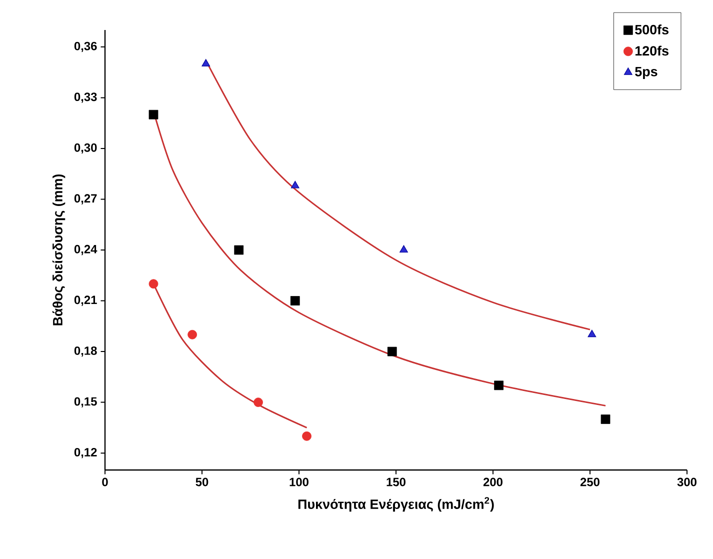  I want to click on x-tick-label: 50, so click(202, 482).